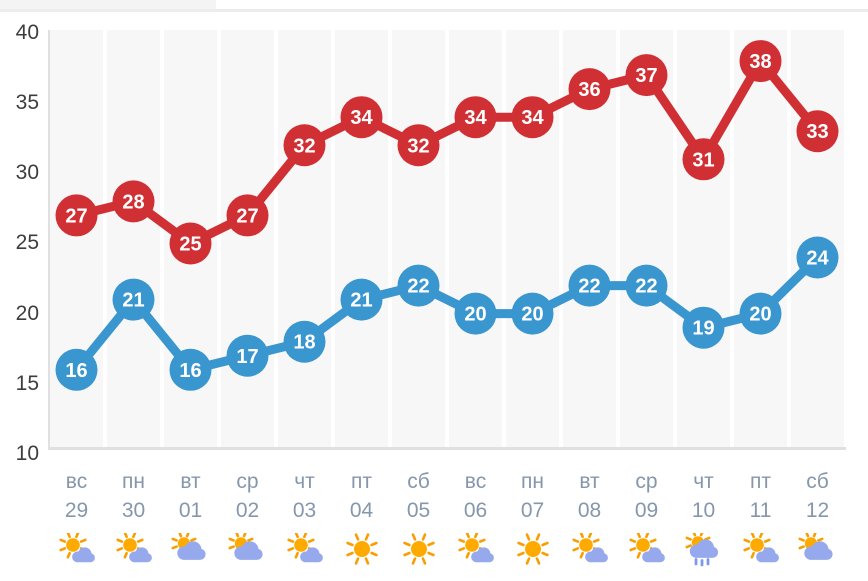  Describe the element at coordinates (190, 244) in the screenshot. I see `temperature-value: 25` at that location.